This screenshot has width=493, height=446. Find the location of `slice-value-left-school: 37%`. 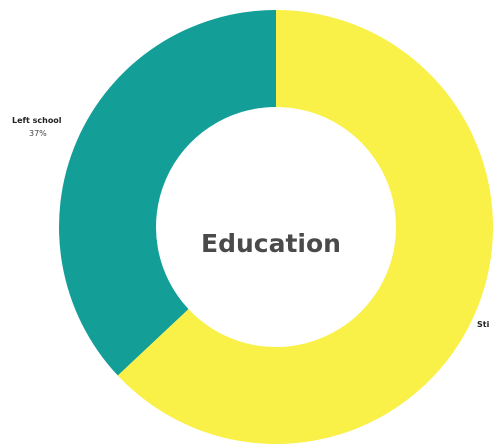

slice-value-left-school: 37% is located at coordinates (38, 133).